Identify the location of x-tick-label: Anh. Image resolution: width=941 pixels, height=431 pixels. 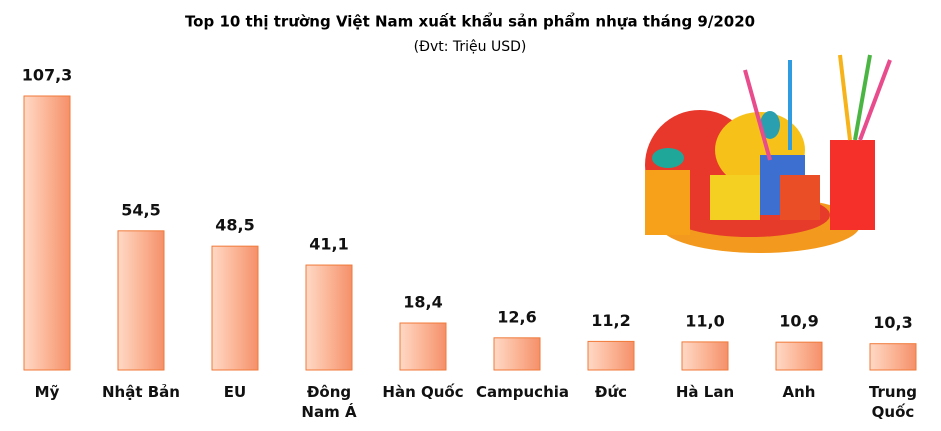
(799, 392).